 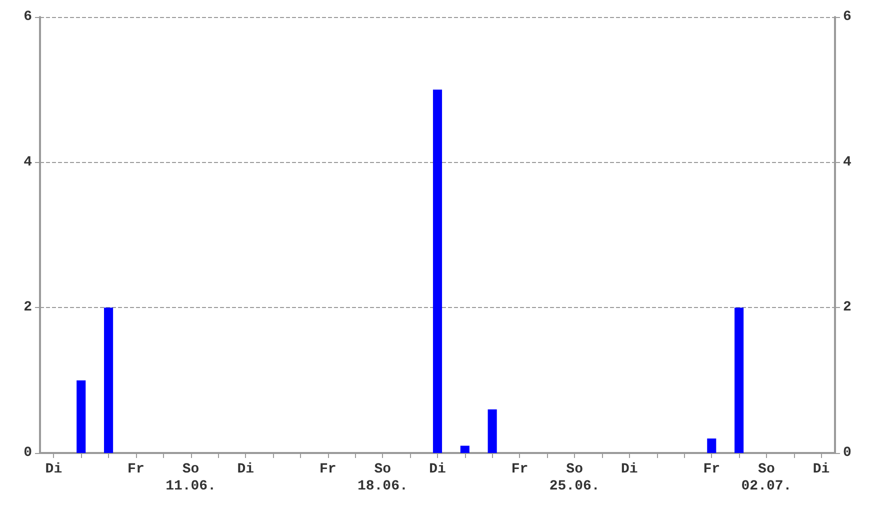 I want to click on y-tick-label: 4, so click(x=28, y=162).